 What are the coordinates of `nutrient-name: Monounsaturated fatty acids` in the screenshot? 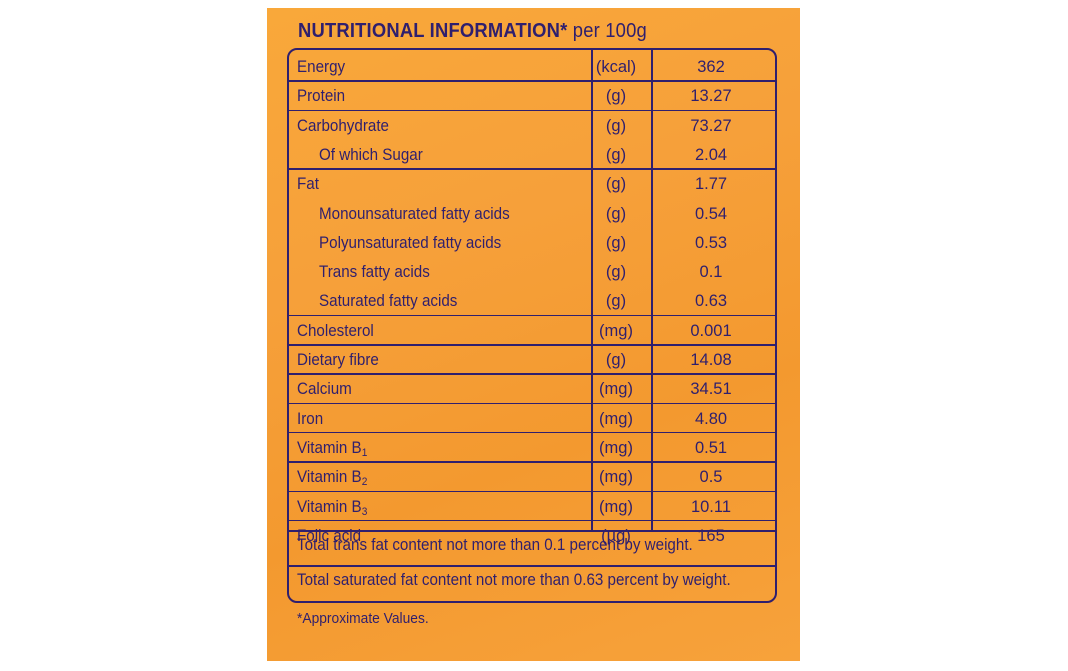 It's located at (414, 213).